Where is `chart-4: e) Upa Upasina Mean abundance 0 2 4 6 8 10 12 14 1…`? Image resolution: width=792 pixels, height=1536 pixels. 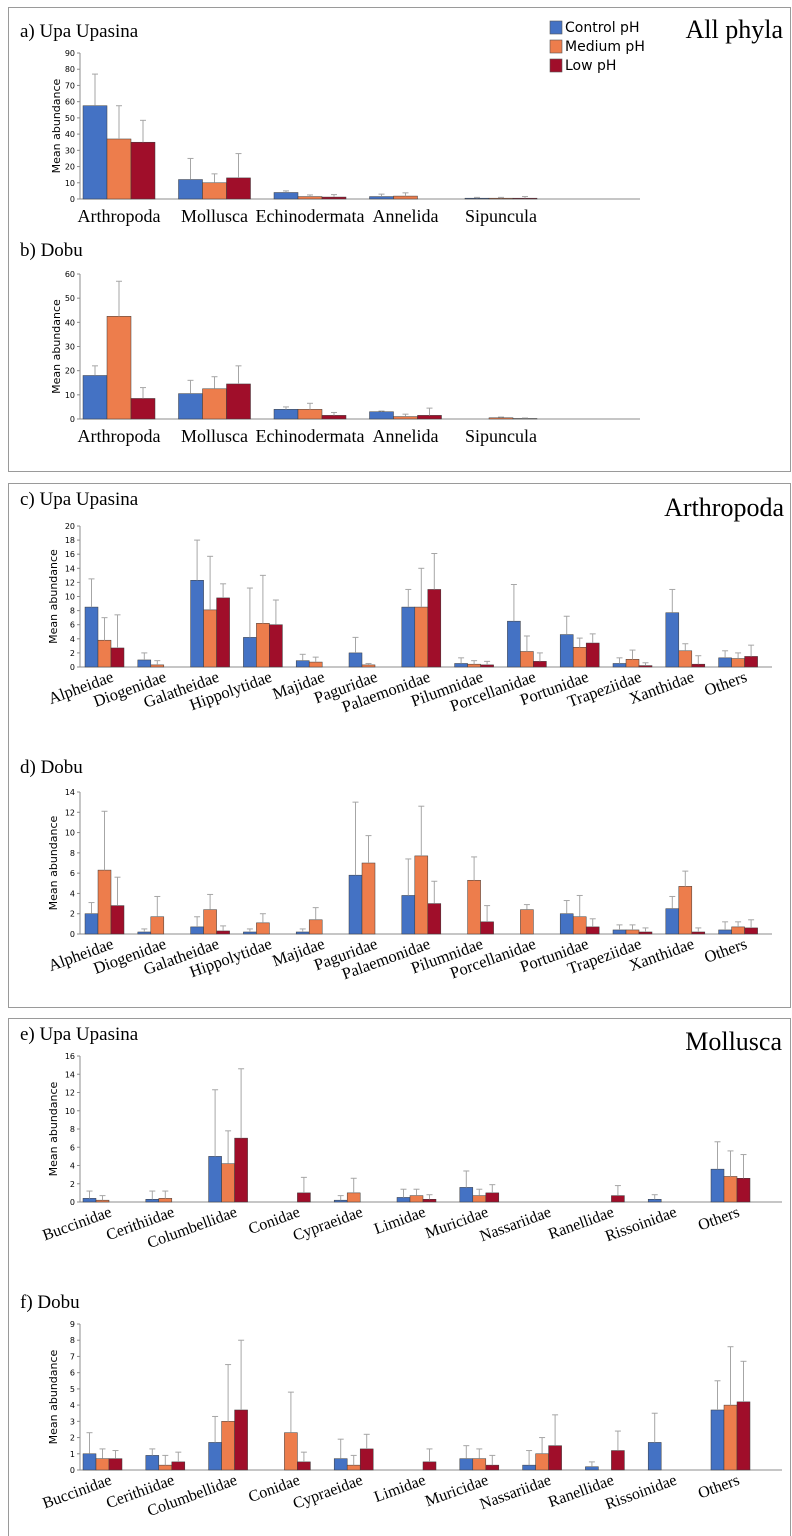
chart-4: e) Upa Upasina Mean abundance 0 2 4 6 8 10 12 14 1… is located at coordinates (401, 1138).